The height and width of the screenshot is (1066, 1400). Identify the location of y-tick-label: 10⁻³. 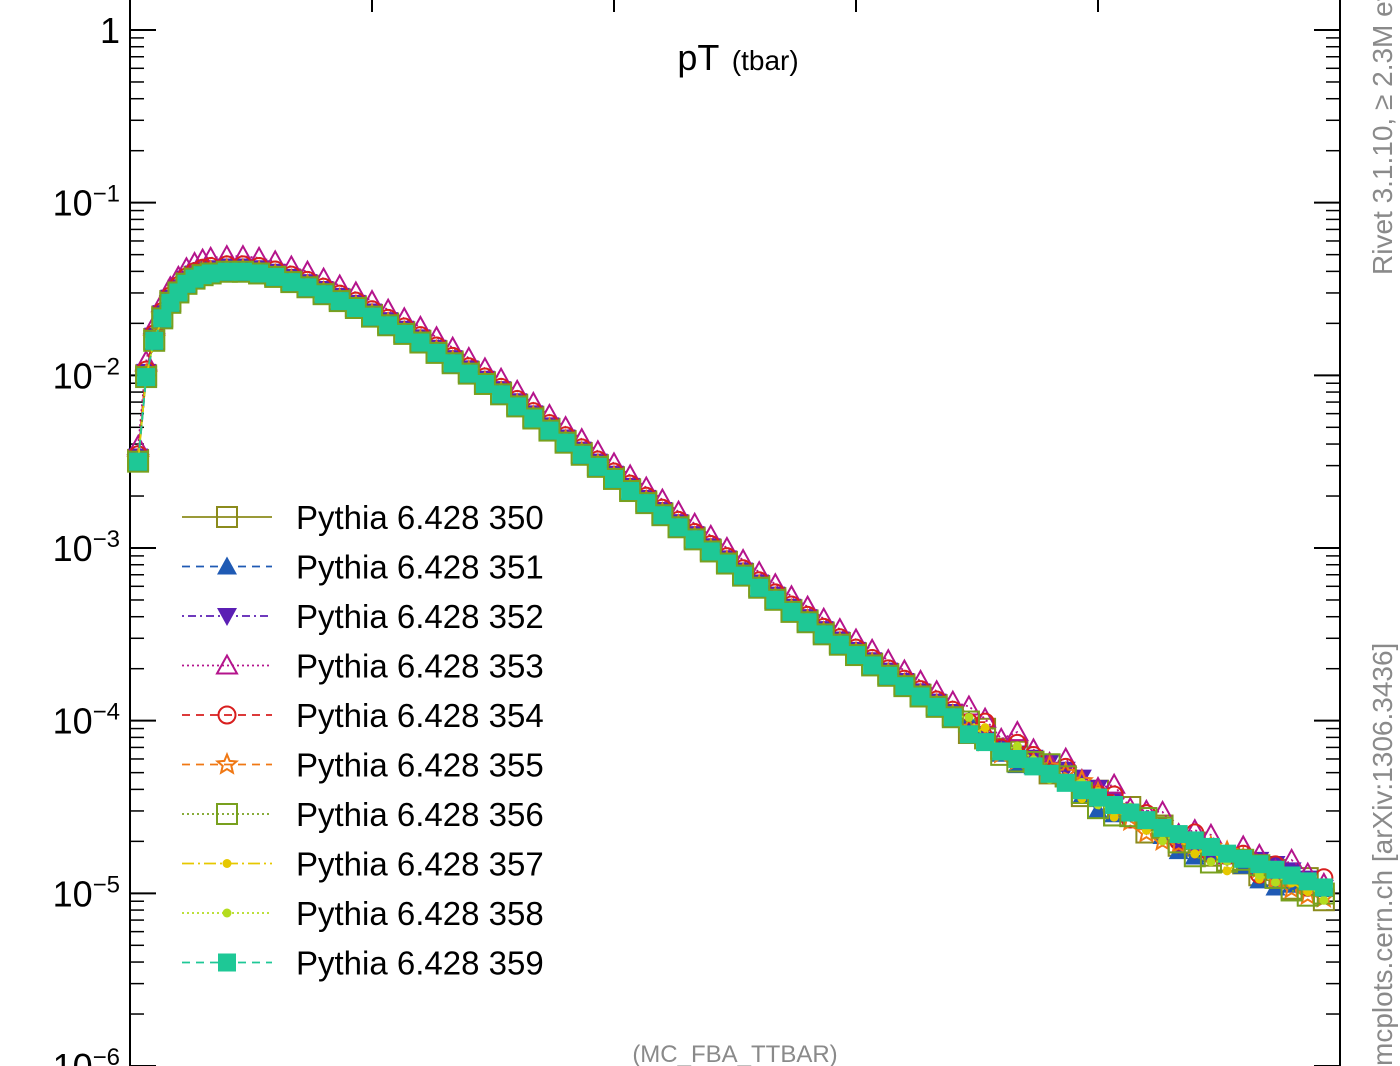
(86, 547).